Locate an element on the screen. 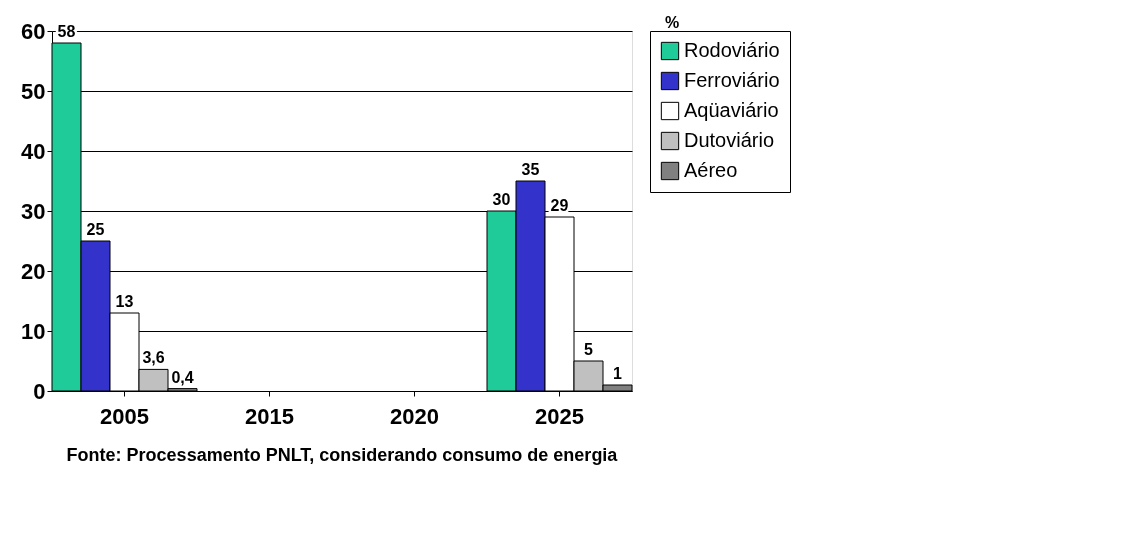  data-label: 0,4 is located at coordinates (182, 377).